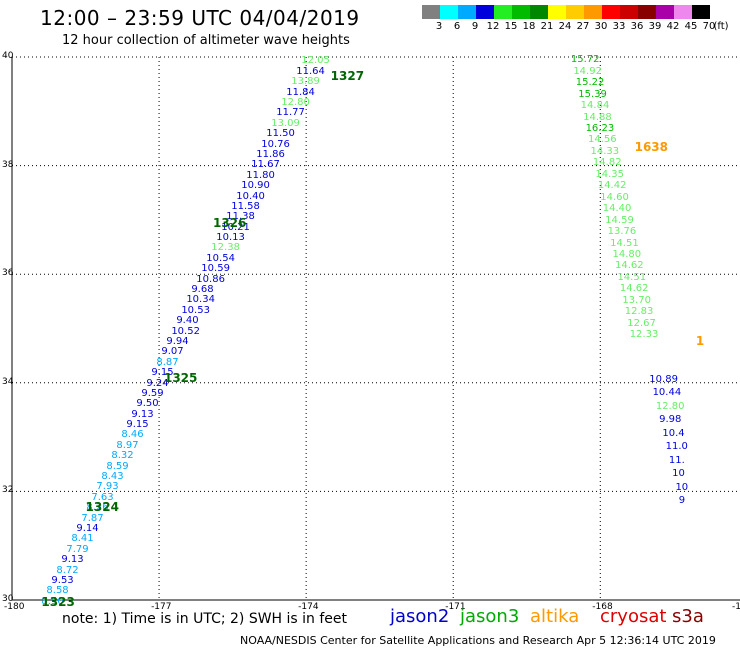 This screenshot has height=650, width=740. I want to click on wave-height-value: 9.59, so click(152, 393).